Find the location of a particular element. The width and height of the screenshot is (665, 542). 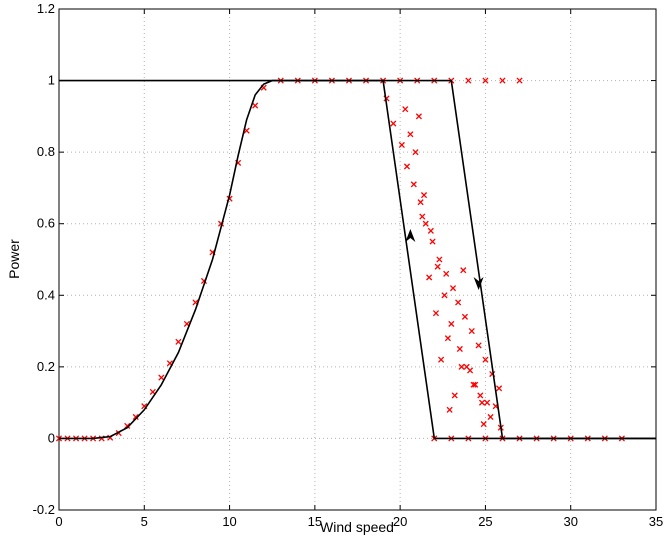

y-tick-label: -0.2 is located at coordinates (44, 509).